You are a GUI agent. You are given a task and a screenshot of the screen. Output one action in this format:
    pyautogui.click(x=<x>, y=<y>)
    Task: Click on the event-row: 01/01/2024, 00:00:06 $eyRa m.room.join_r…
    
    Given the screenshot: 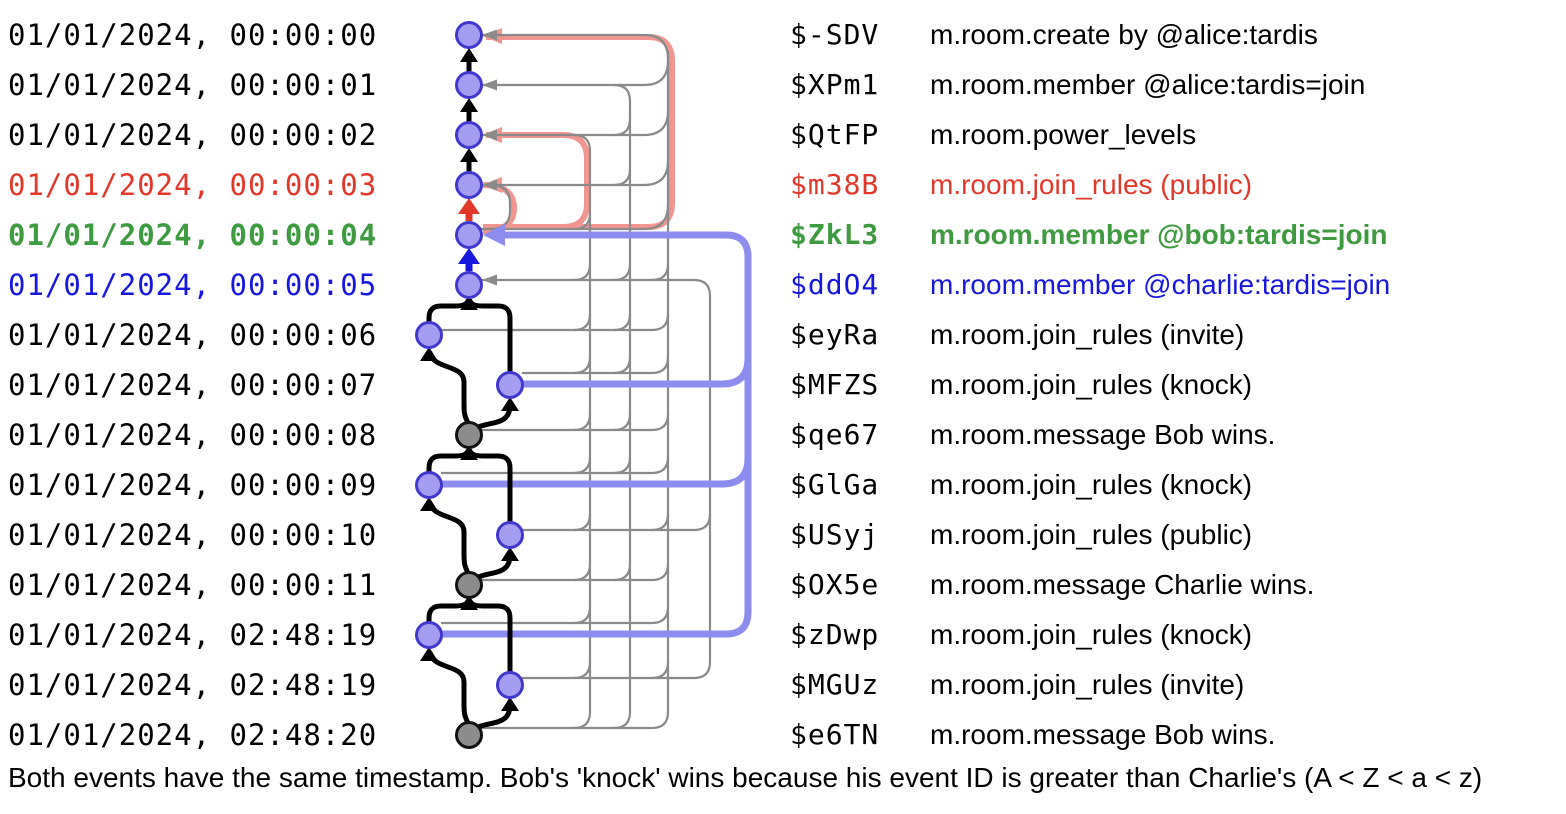 What is the action you would take?
    pyautogui.click(x=783, y=335)
    